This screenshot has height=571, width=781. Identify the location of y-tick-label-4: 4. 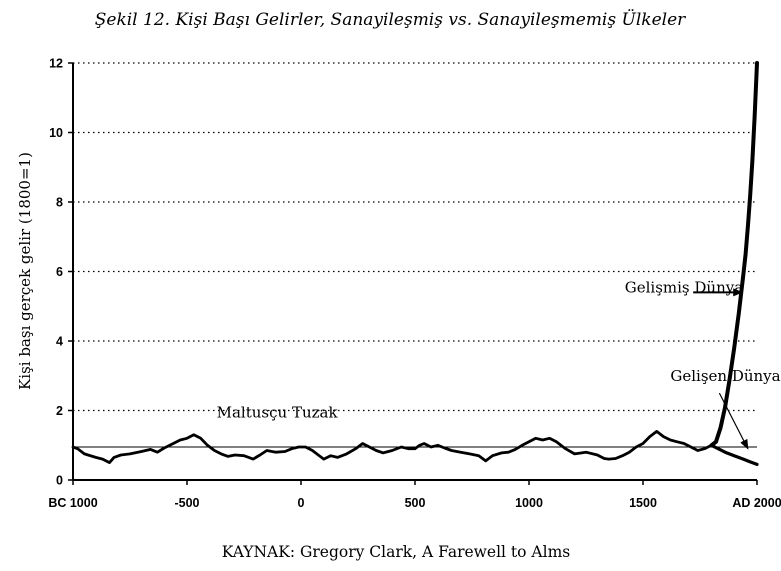
(59, 342).